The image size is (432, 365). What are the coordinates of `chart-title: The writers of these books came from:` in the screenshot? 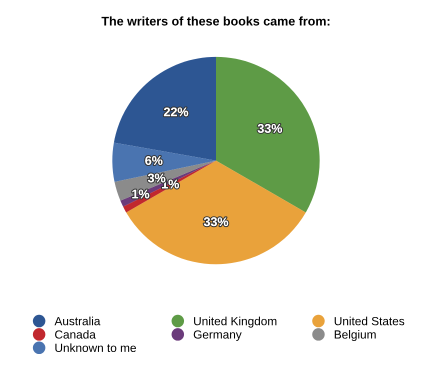 It's located at (216, 21).